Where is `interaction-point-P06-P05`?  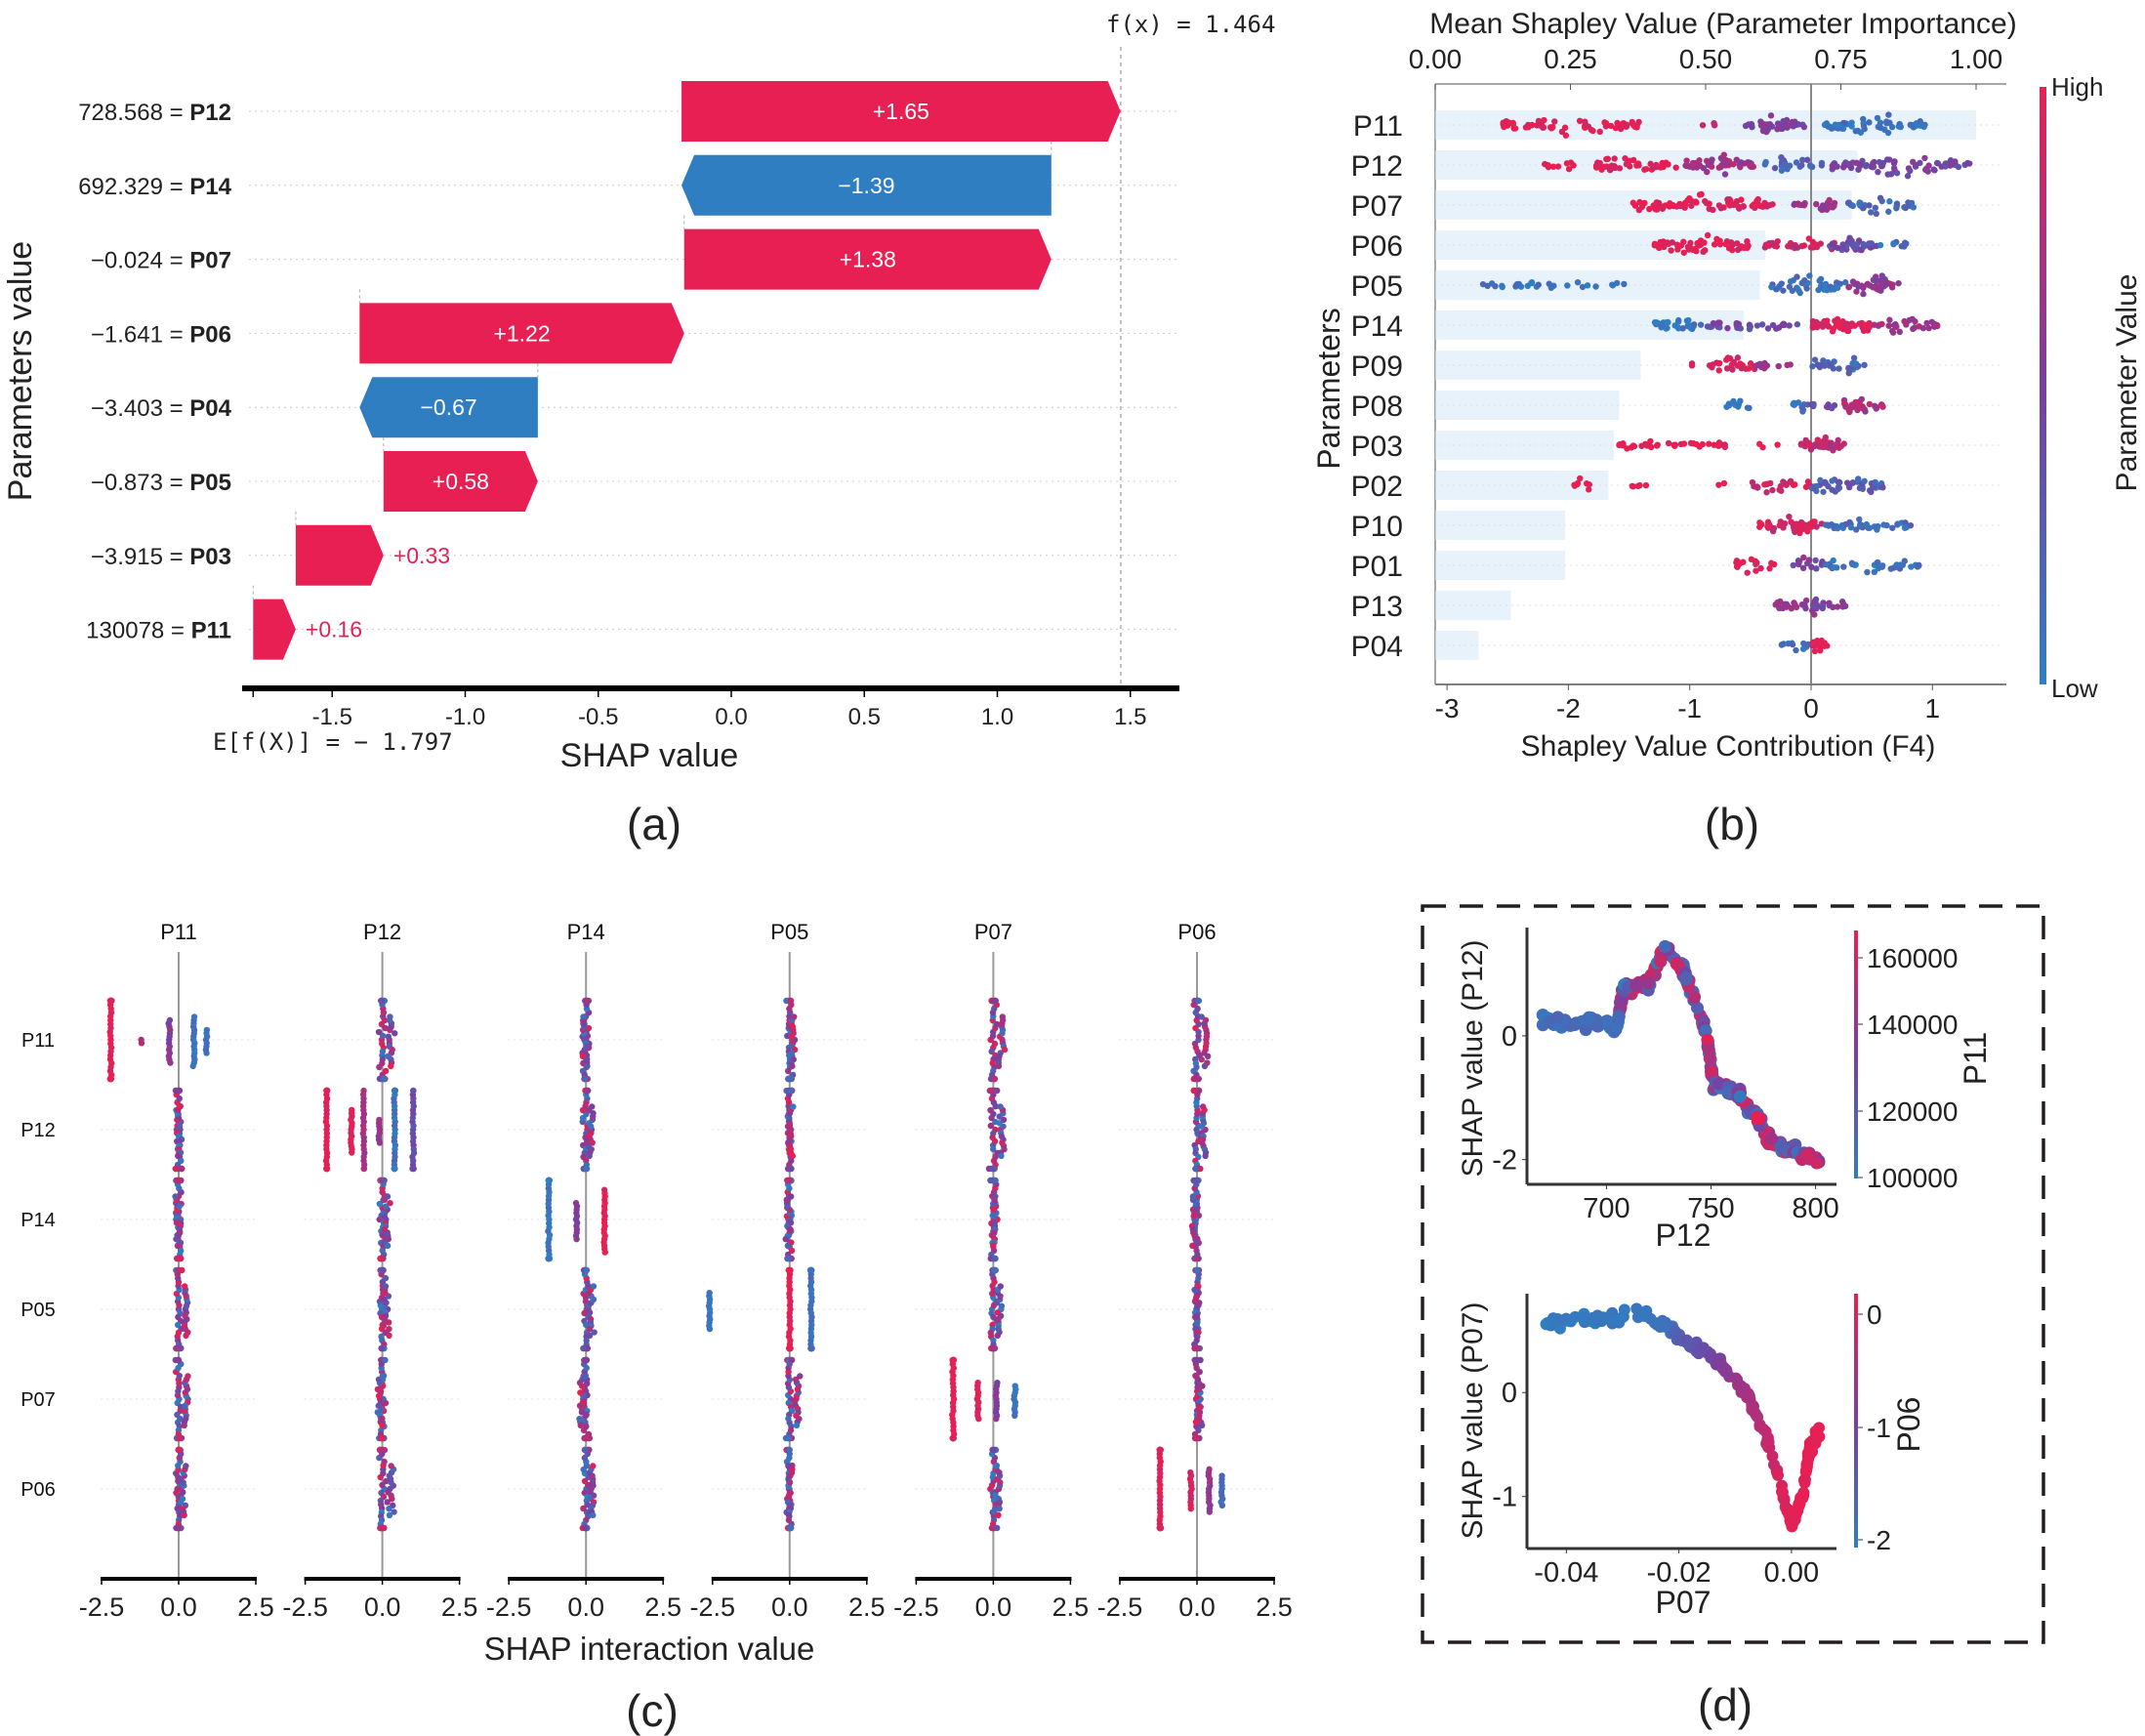 interaction-point-P06-P05 is located at coordinates (790, 1528).